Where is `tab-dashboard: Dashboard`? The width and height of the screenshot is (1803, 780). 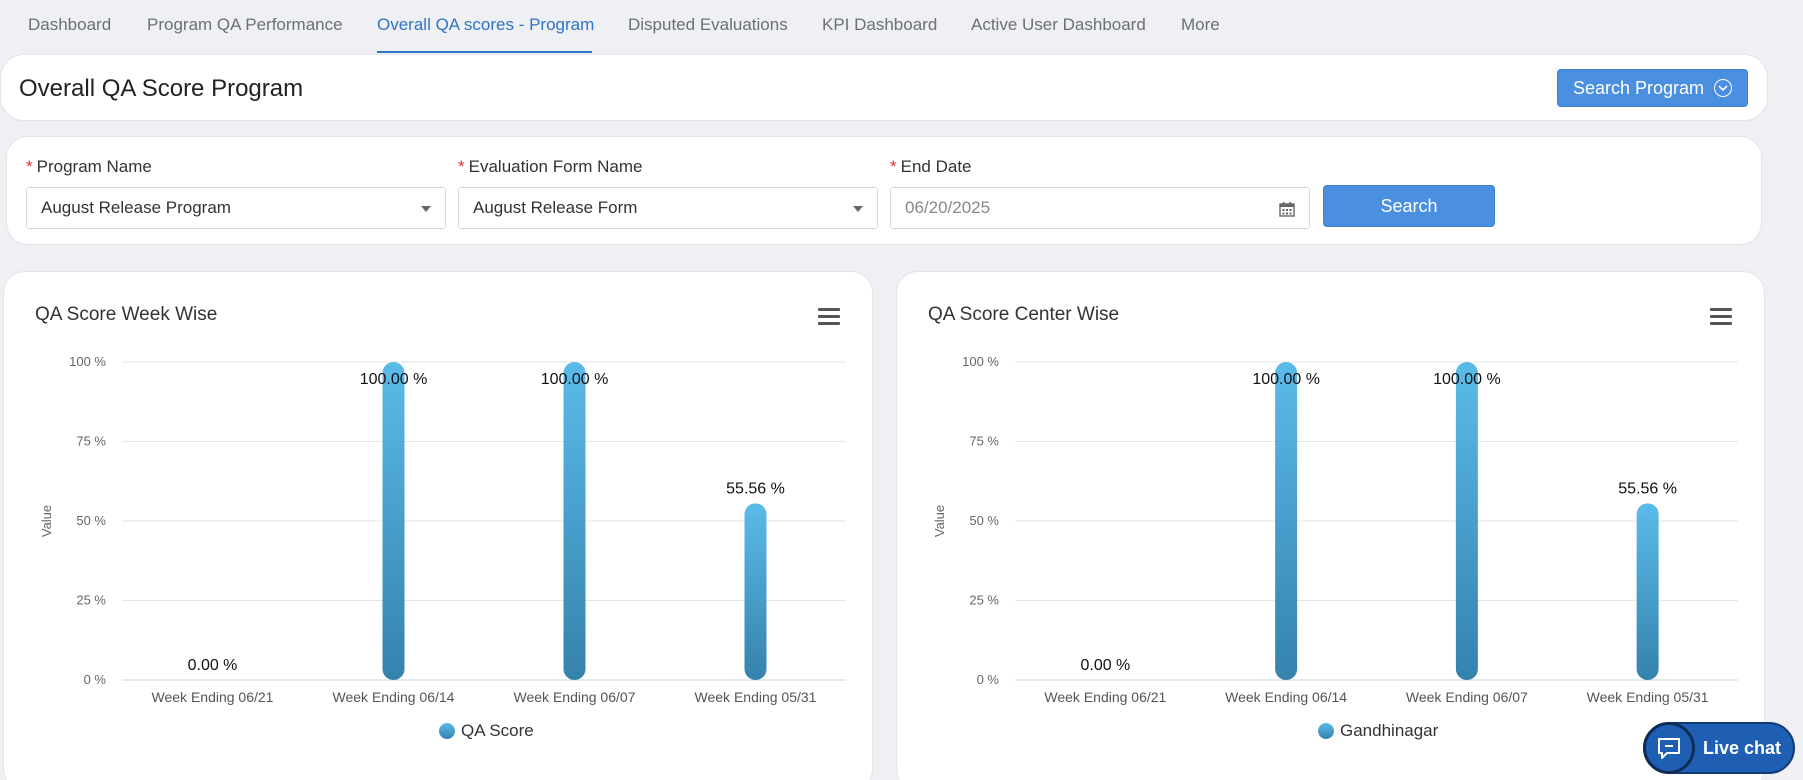 tab-dashboard: Dashboard is located at coordinates (70, 24).